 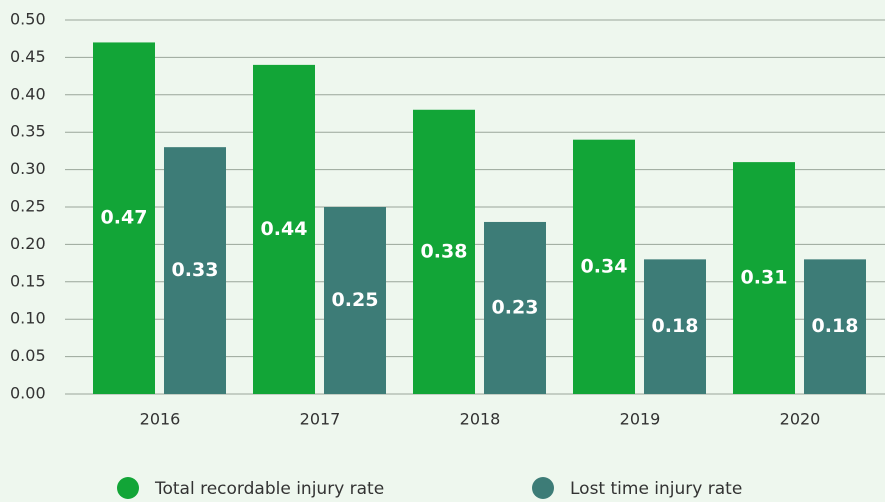 I want to click on y-tick-label: 0.20, so click(x=28, y=243).